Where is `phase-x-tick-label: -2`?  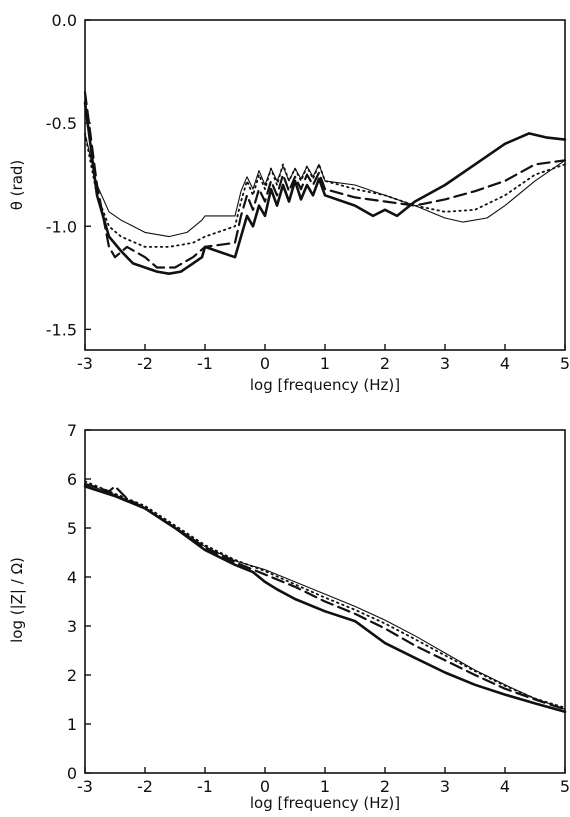 phase-x-tick-label: -2 is located at coordinates (145, 363).